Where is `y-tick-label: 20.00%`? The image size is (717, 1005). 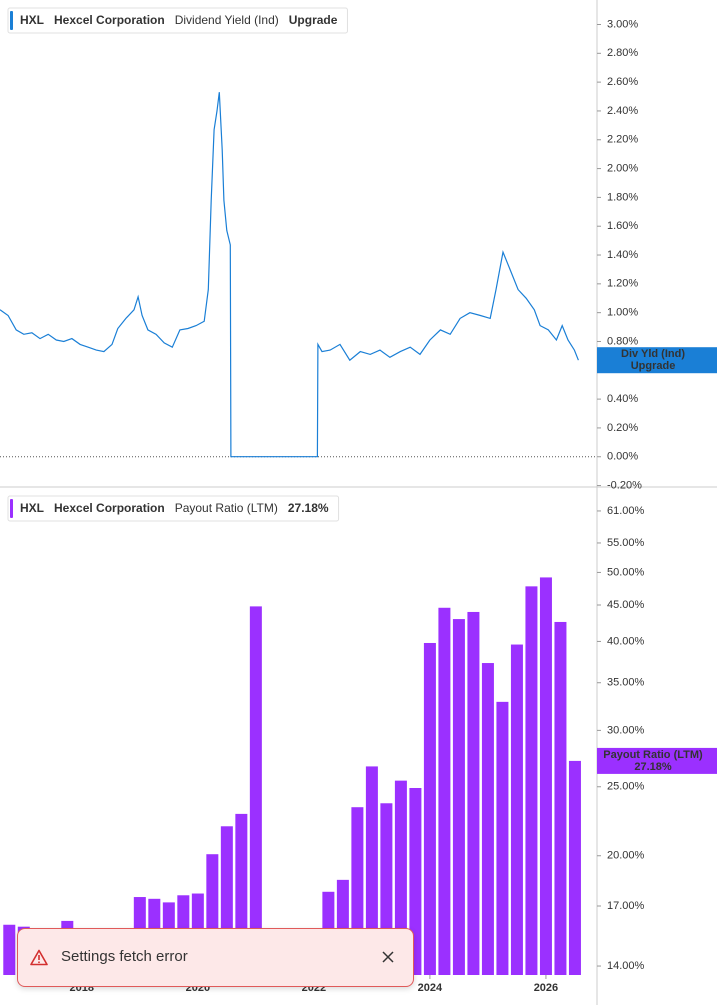
y-tick-label: 20.00% is located at coordinates (626, 856).